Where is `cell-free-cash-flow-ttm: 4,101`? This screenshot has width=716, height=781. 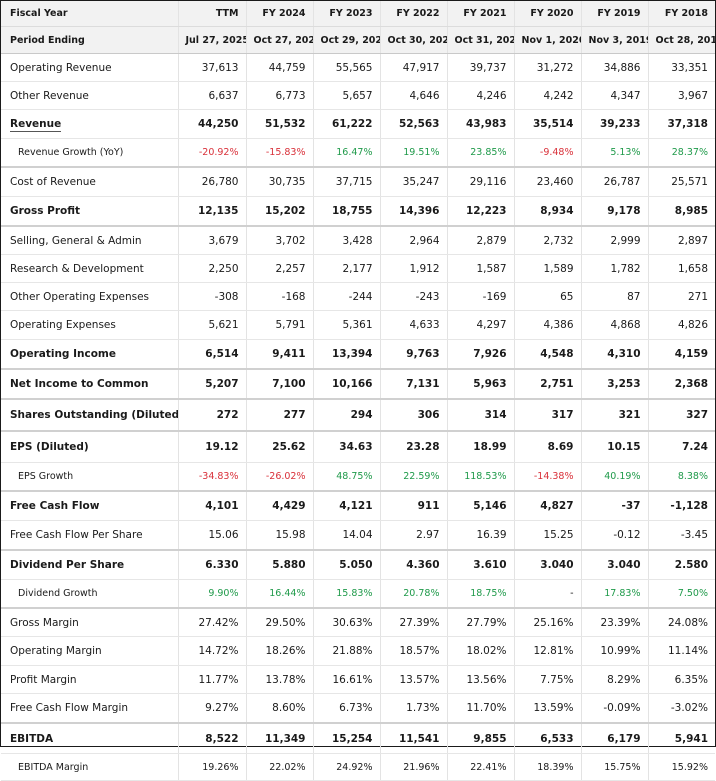 cell-free-cash-flow-ttm: 4,101 is located at coordinates (211, 506).